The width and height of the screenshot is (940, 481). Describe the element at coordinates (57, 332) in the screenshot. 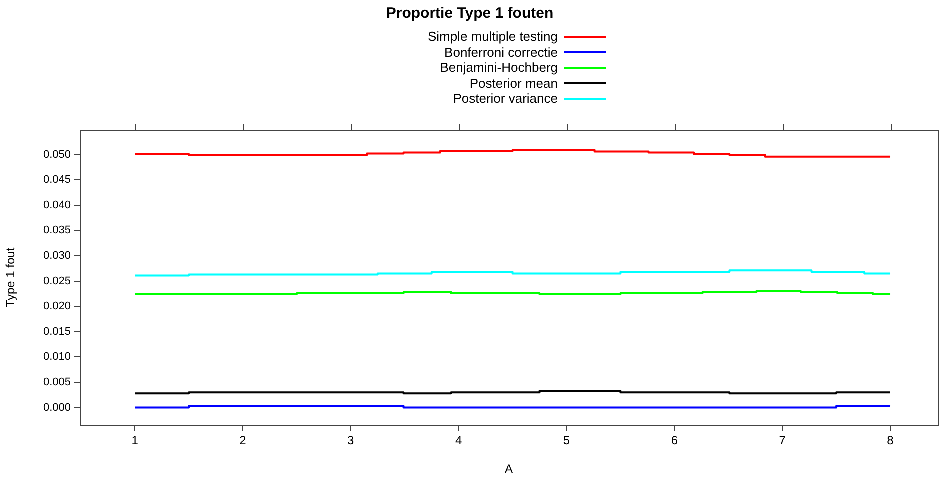

I see `y-tick-label: 0.015` at that location.